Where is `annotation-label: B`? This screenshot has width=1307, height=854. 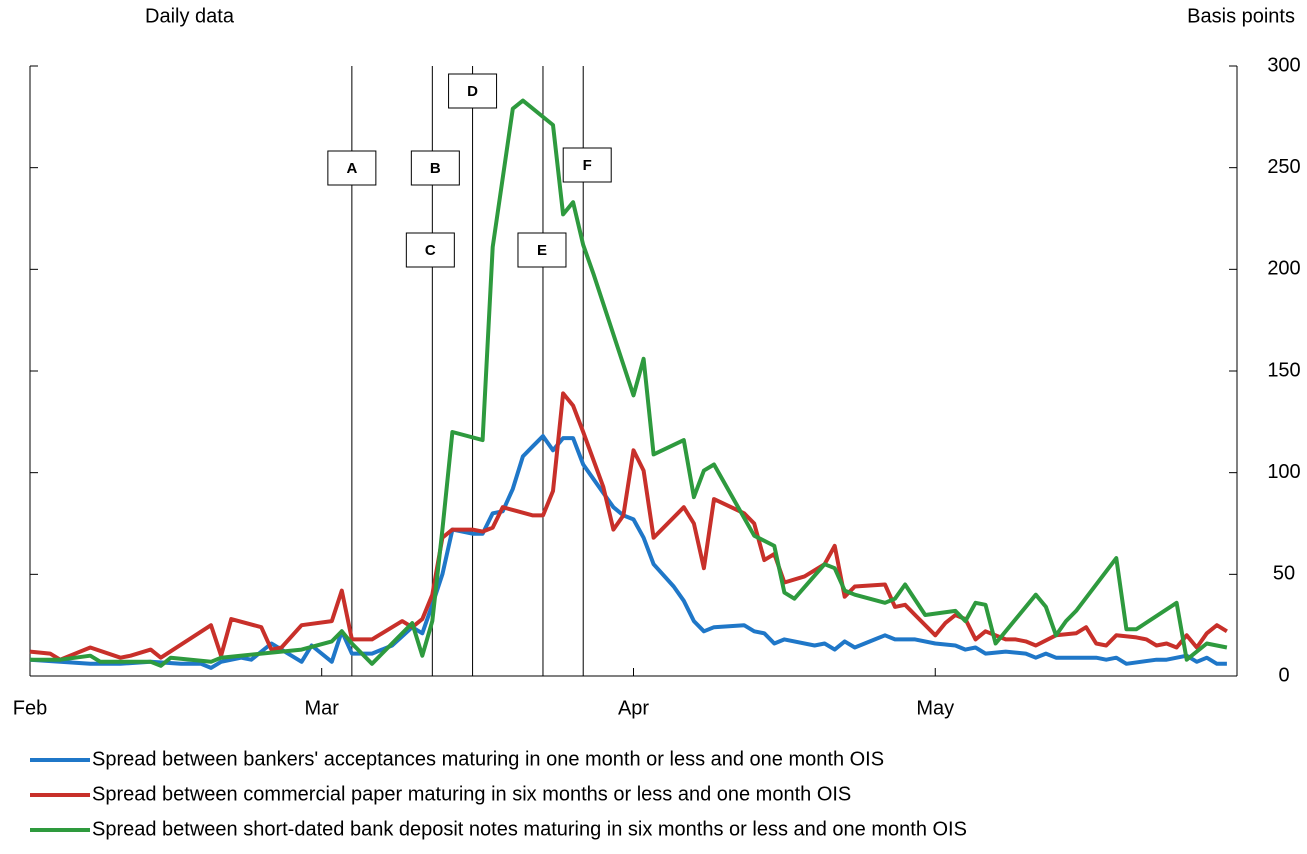 annotation-label: B is located at coordinates (435, 168).